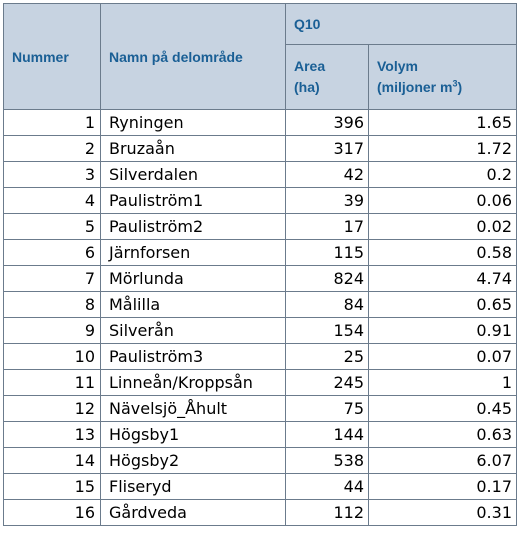 The height and width of the screenshot is (536, 518). I want to click on table-row: 3 Silverdalen 42 0.2, so click(260, 174).